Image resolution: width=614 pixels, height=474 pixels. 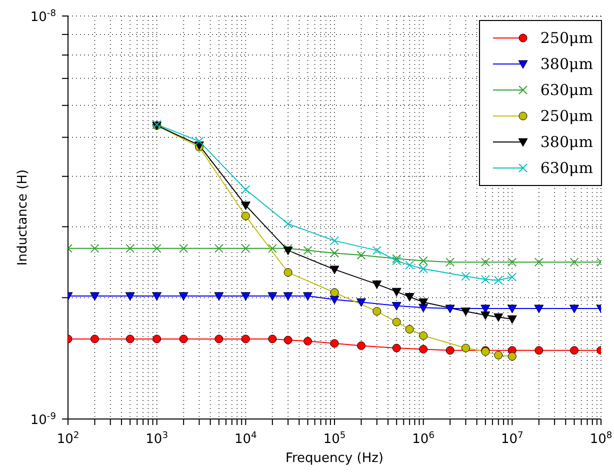 I want to click on x-tick-label: 10$^{5}$, so click(x=334, y=439).